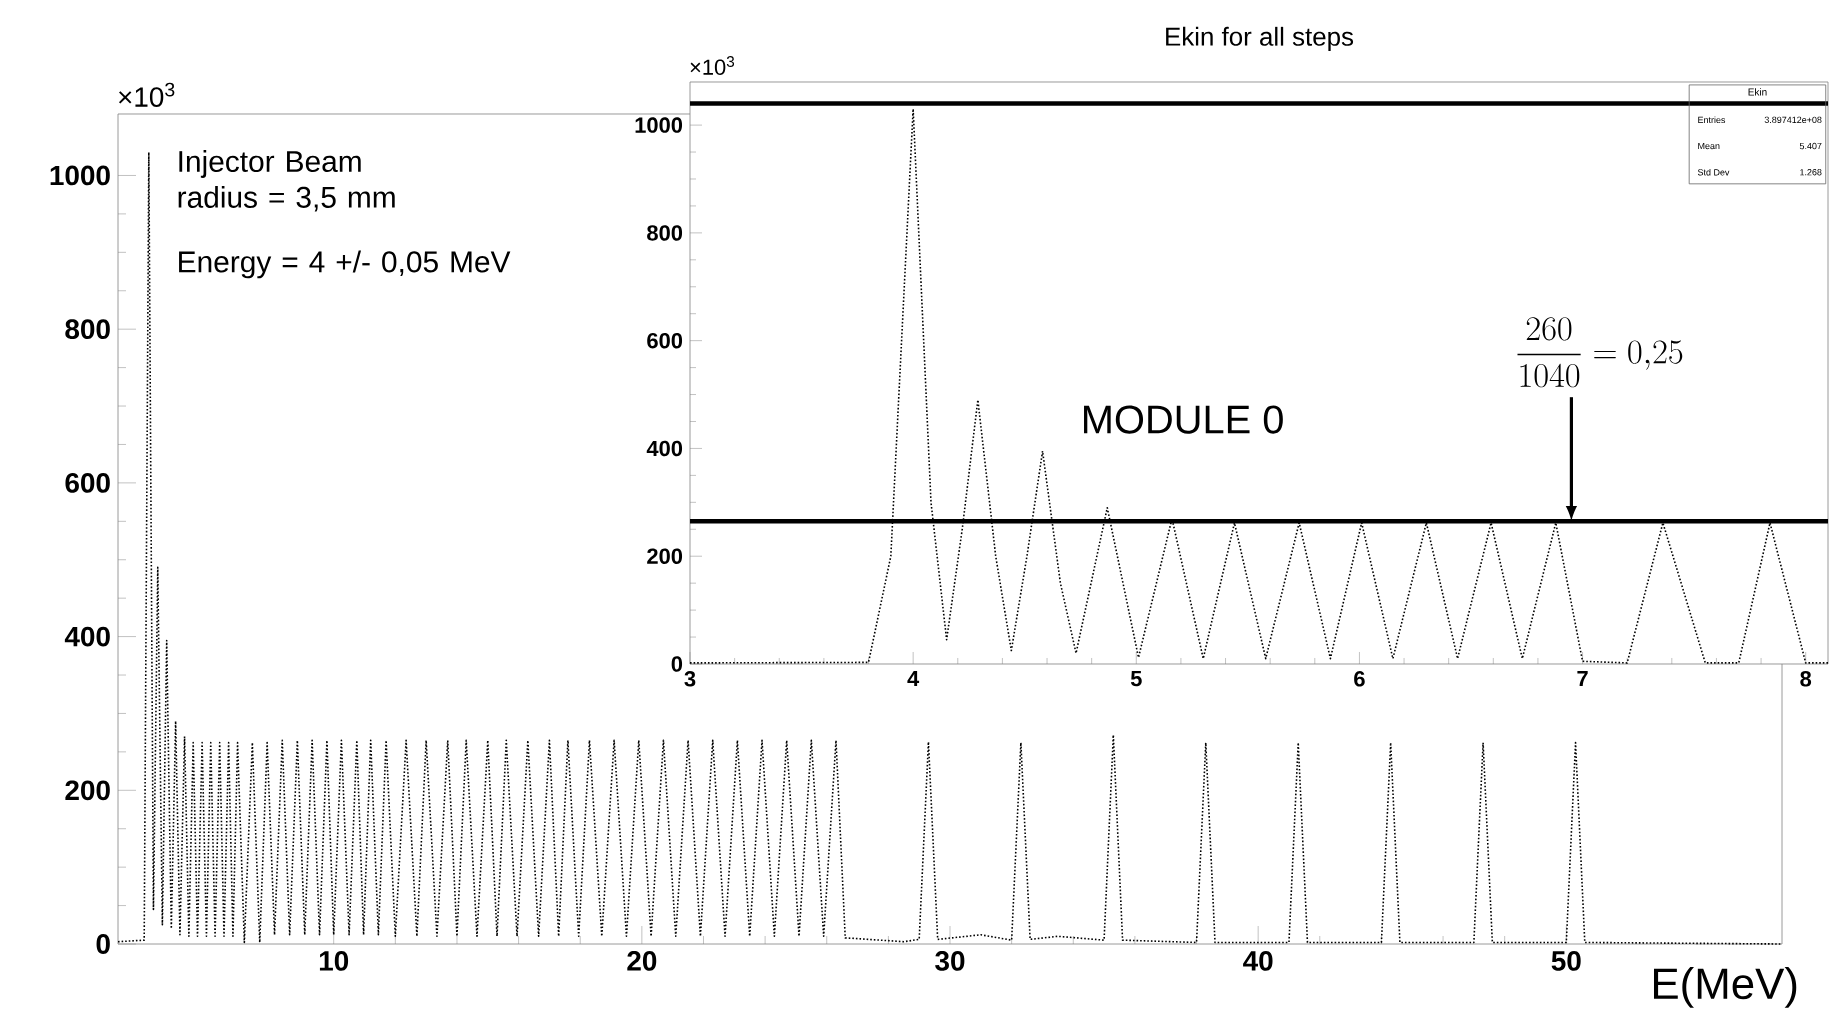 This screenshot has height=1032, width=1830. Describe the element at coordinates (345, 264) in the screenshot. I see `annotation: Energy = 4 +/- 0,05 MeV` at that location.